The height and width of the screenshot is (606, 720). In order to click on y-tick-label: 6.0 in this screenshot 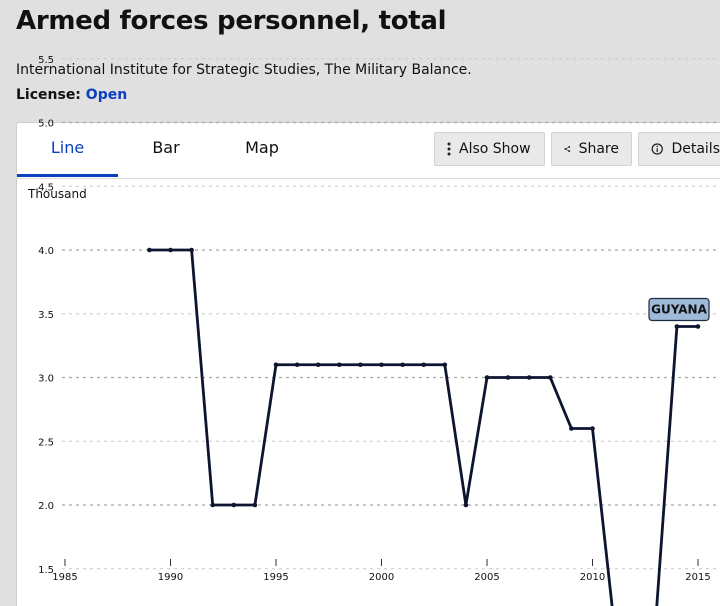, I will do `click(46, 1)`.